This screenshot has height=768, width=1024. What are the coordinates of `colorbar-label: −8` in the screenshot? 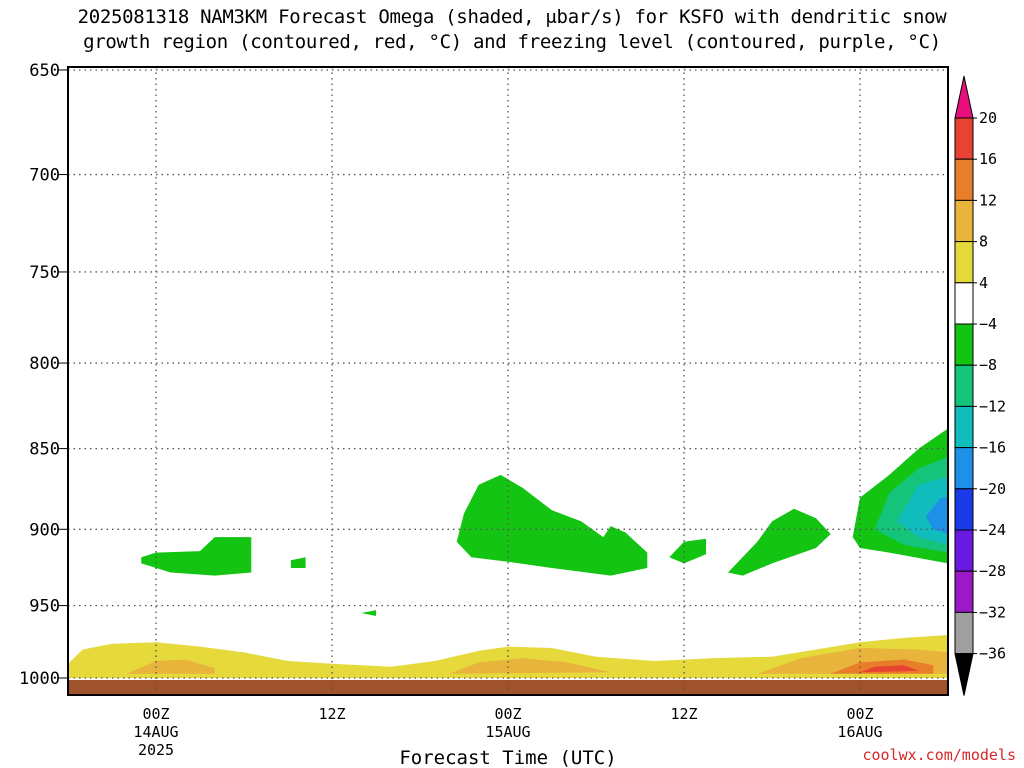 It's located at (988, 365).